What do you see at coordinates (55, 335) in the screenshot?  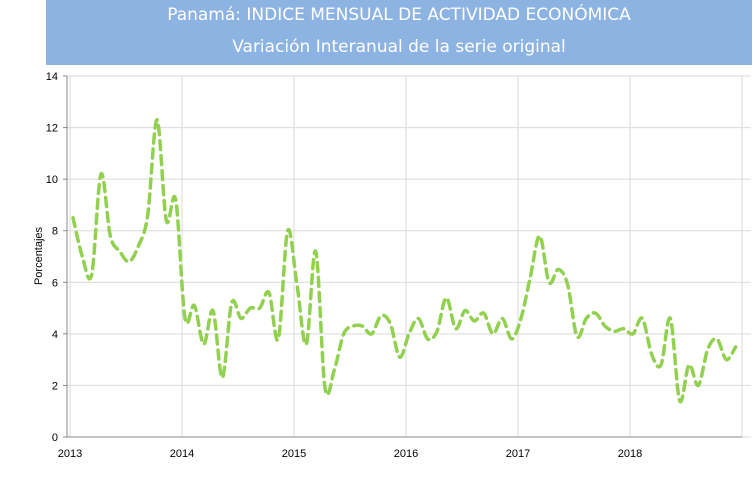 I see `y-tick-label: 4` at bounding box center [55, 335].